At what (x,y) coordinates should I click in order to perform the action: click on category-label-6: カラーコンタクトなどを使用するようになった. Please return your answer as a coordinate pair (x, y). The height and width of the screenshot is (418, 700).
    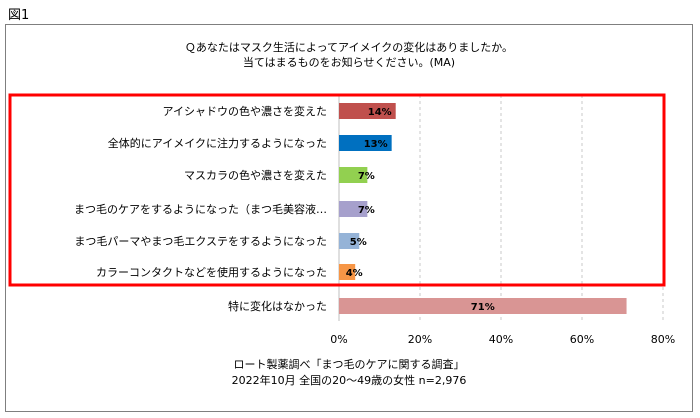
    Looking at the image, I should click on (211, 272).